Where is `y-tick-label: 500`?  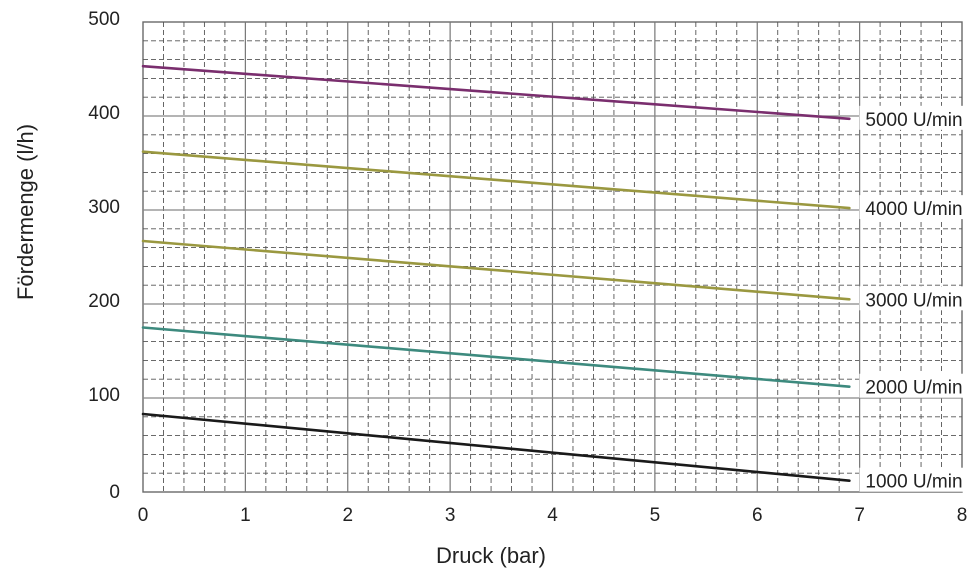
y-tick-label: 500 is located at coordinates (104, 19).